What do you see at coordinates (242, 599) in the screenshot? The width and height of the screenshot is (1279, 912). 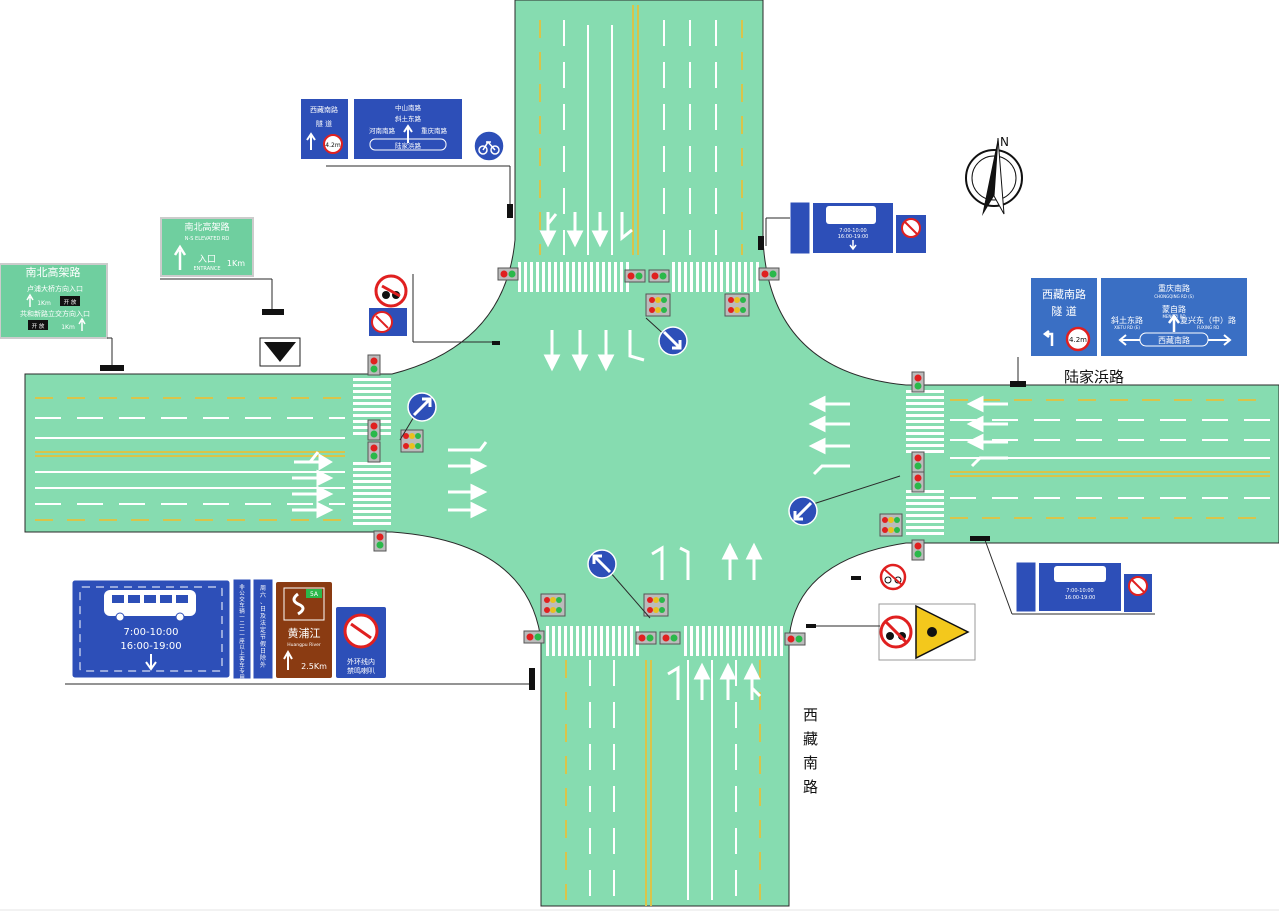 I see `svg-text: 交` at bounding box center [242, 599].